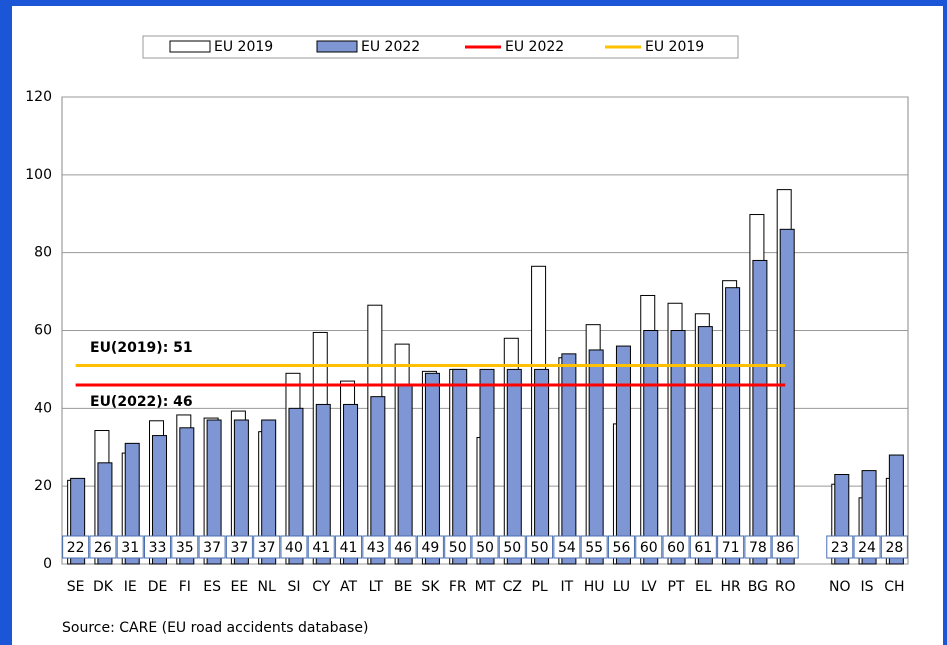 This screenshot has width=947, height=645. Describe the element at coordinates (43, 486) in the screenshot. I see `y-tick-label: 20` at that location.